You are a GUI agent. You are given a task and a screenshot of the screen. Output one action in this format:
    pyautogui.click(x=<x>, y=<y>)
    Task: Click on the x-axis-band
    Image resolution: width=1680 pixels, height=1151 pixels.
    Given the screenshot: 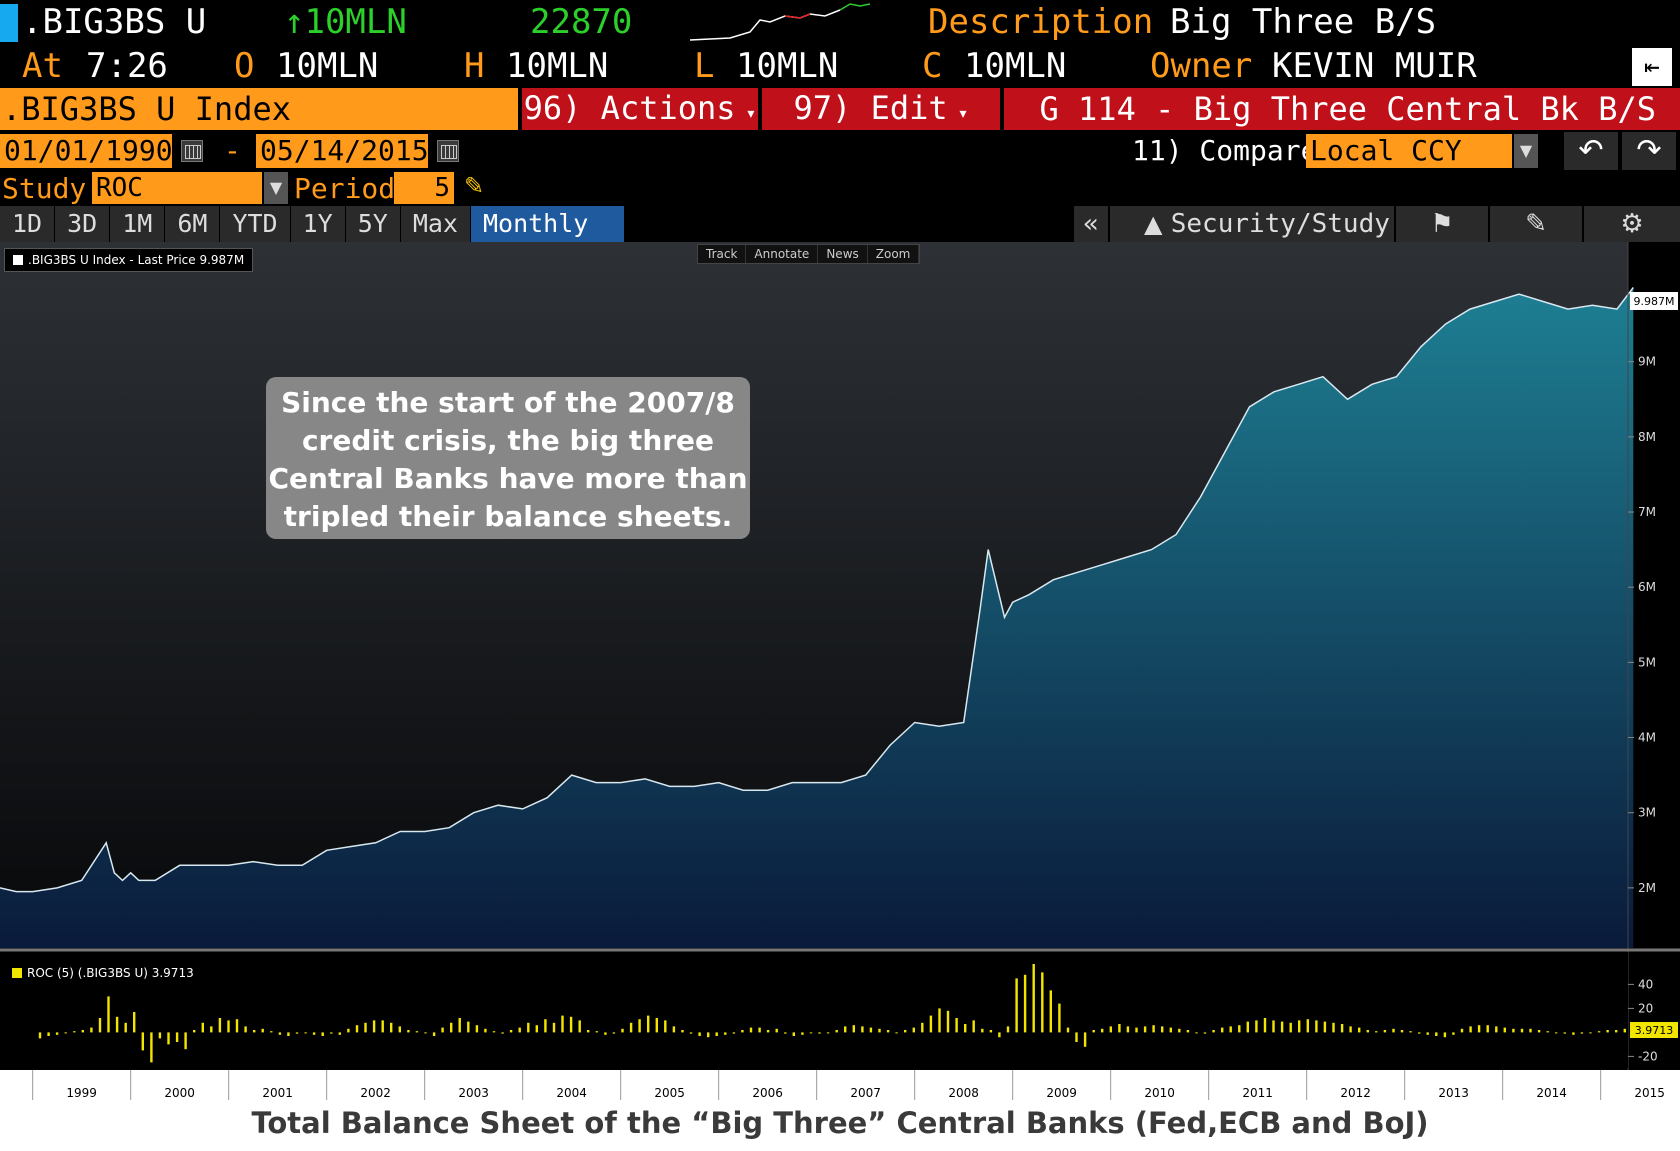 What is the action you would take?
    pyautogui.click(x=840, y=1085)
    